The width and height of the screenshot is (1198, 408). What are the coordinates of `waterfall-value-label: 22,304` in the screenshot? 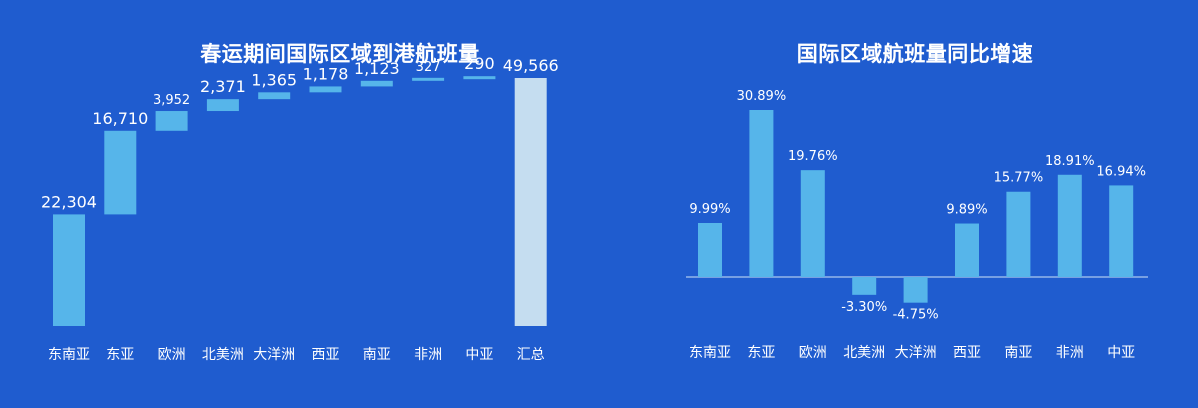 It's located at (69, 201).